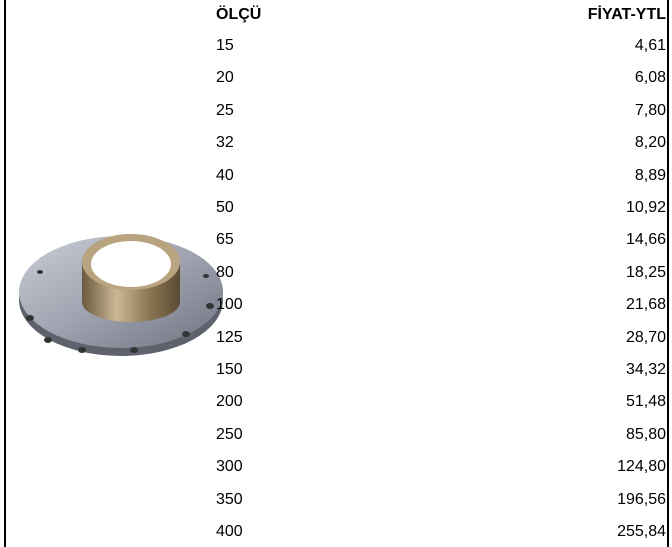 The image size is (672, 547). Describe the element at coordinates (650, 110) in the screenshot. I see `price-cell: 7,80` at that location.